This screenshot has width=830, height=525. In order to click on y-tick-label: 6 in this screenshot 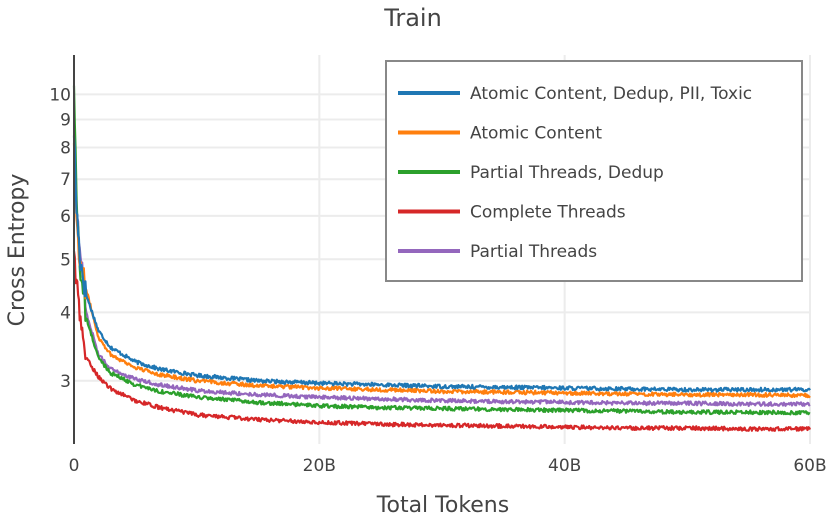, I will do `click(65, 217)`.